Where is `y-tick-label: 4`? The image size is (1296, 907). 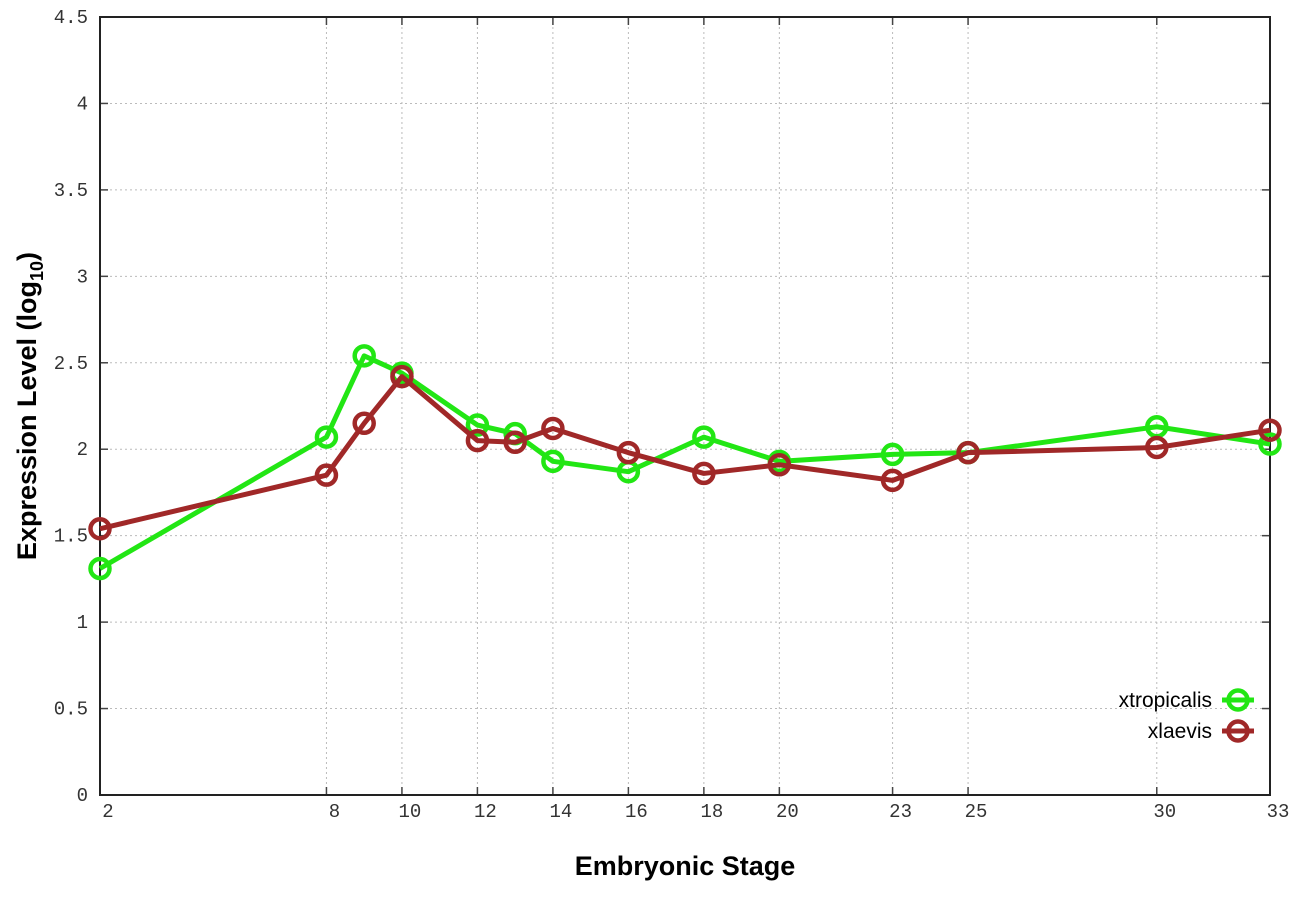 y-tick-label: 4 is located at coordinates (82, 104).